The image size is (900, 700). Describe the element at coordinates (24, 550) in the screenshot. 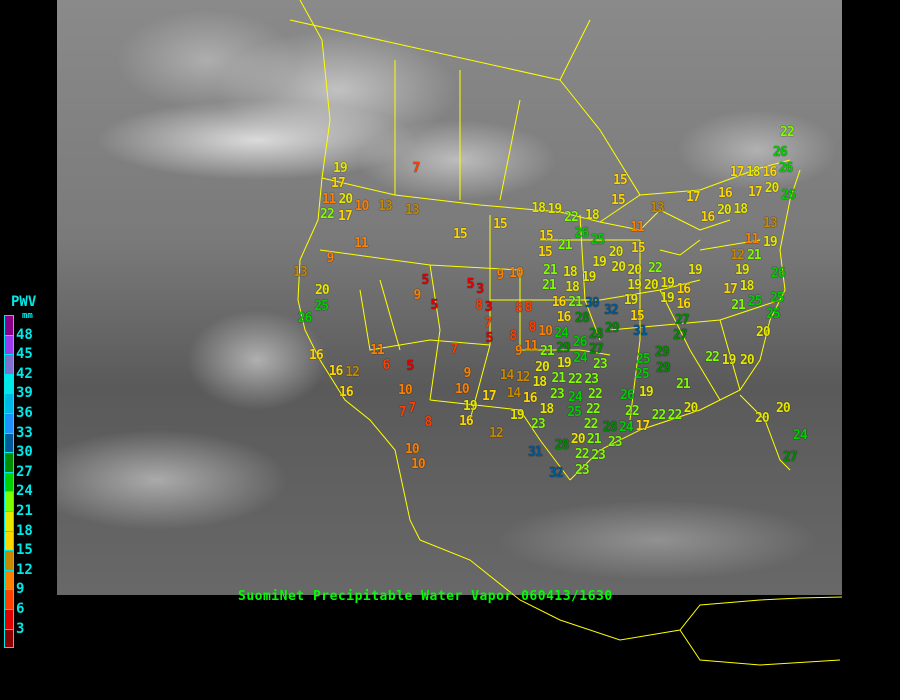

I see `color-scale-label: 15` at that location.